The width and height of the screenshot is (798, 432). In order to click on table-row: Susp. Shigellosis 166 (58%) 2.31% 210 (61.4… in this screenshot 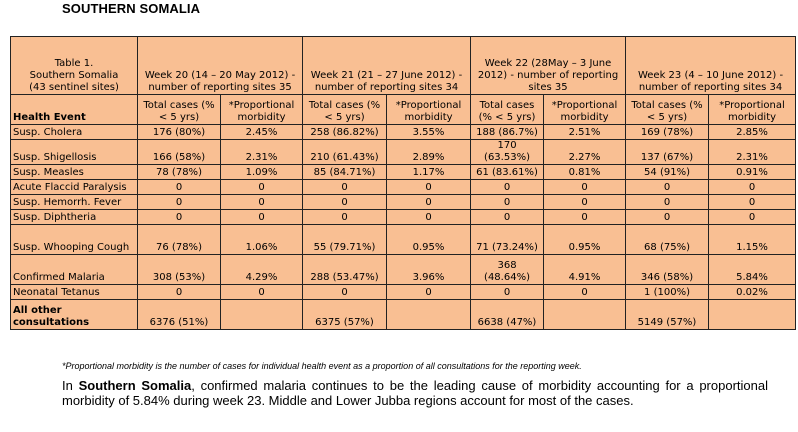, I will do `click(403, 152)`.